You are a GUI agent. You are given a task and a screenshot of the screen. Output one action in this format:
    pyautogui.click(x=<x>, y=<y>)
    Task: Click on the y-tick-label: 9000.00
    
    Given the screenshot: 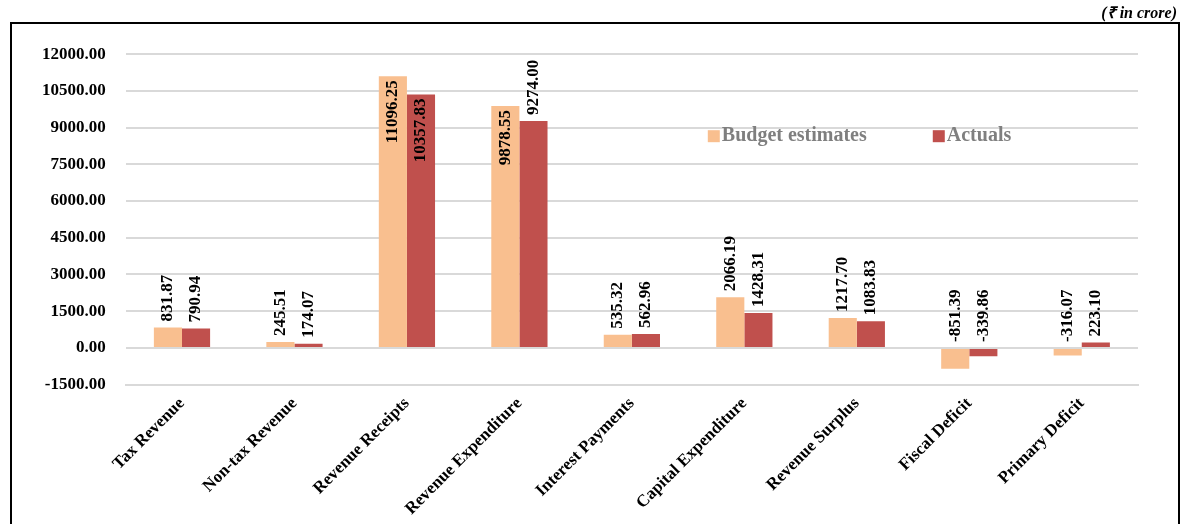 What is the action you would take?
    pyautogui.click(x=78, y=127)
    